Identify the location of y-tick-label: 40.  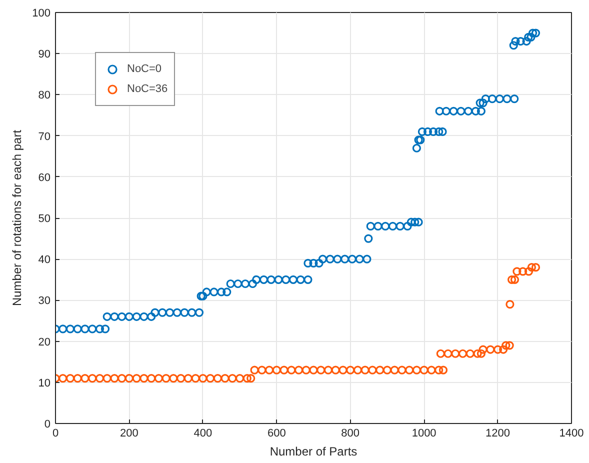
(44, 260).